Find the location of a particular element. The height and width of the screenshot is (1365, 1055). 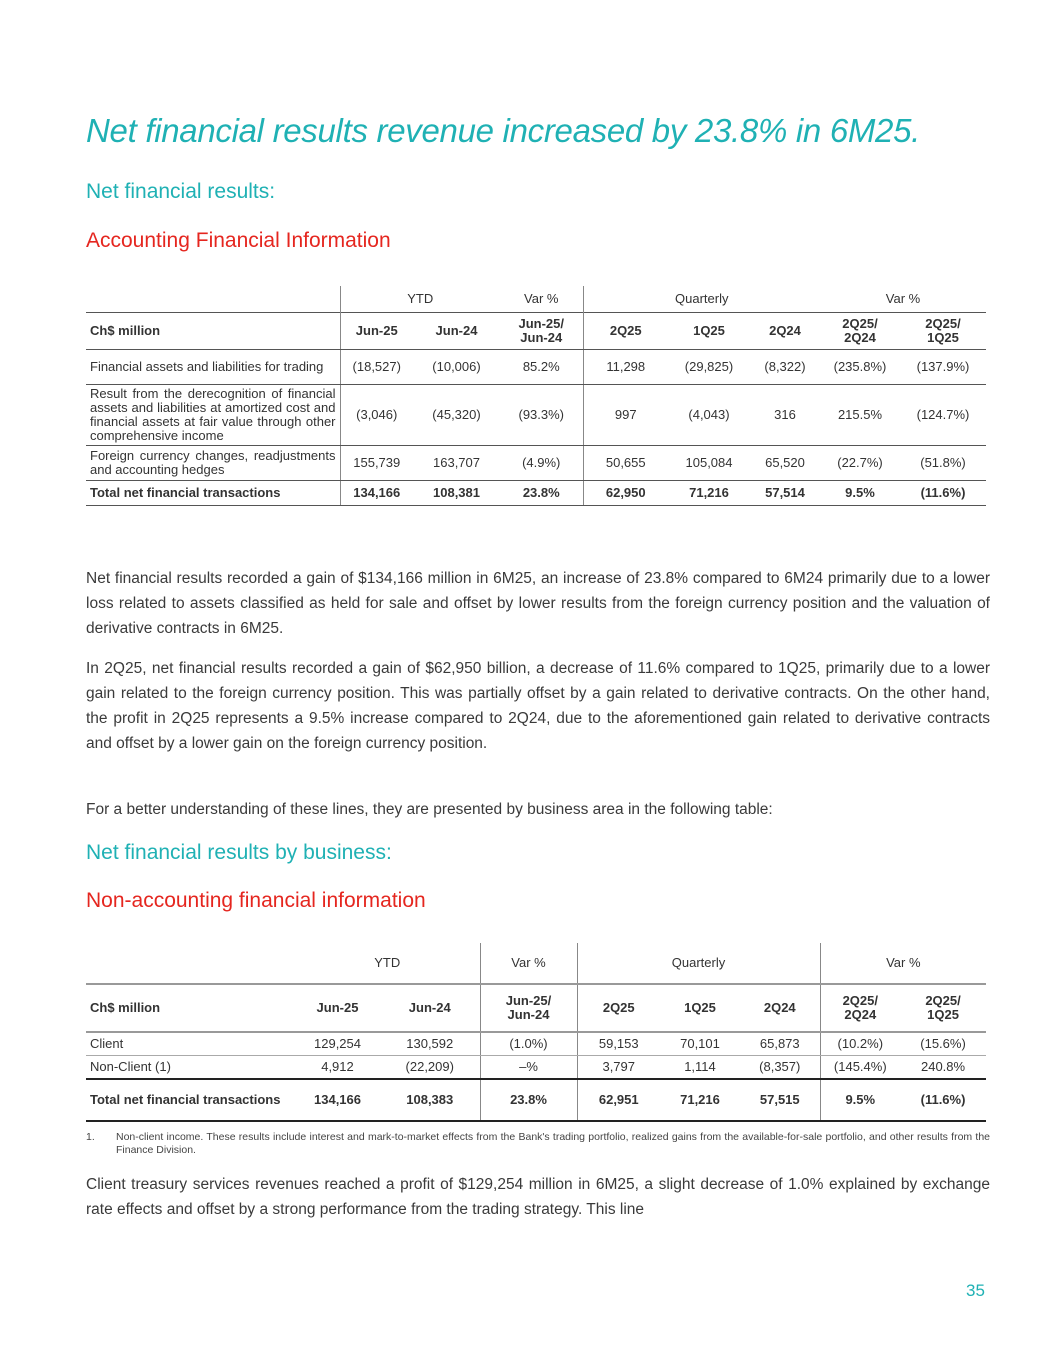

cell-value: (137.9%) is located at coordinates (943, 367).